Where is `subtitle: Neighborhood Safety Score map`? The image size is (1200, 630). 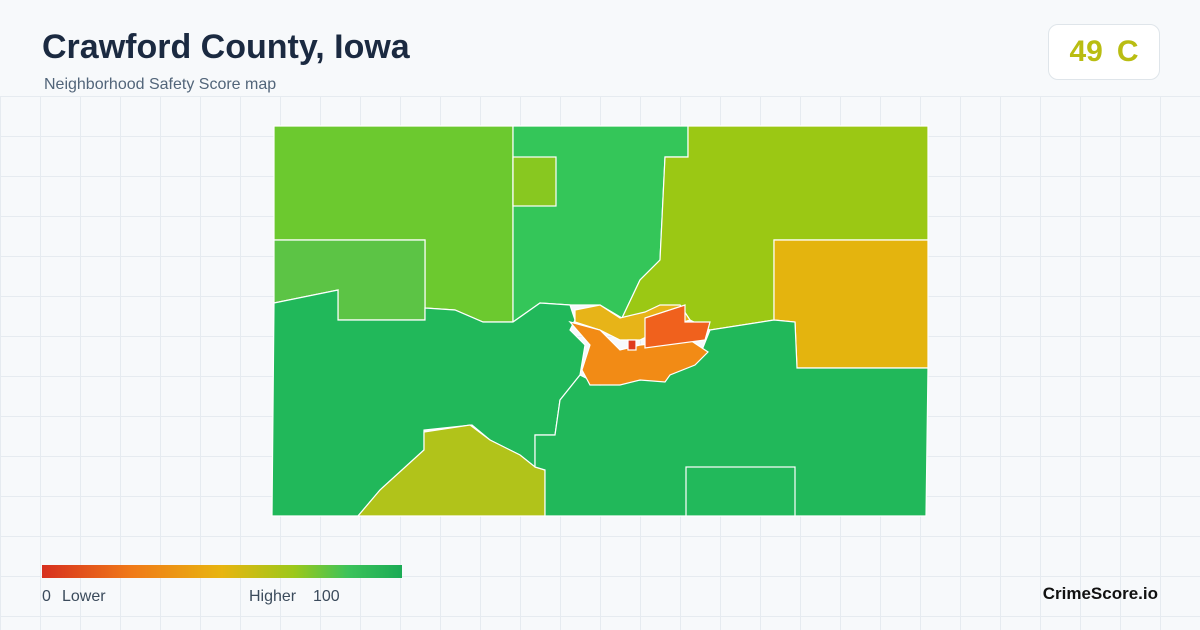
subtitle: Neighborhood Safety Score map is located at coordinates (160, 84).